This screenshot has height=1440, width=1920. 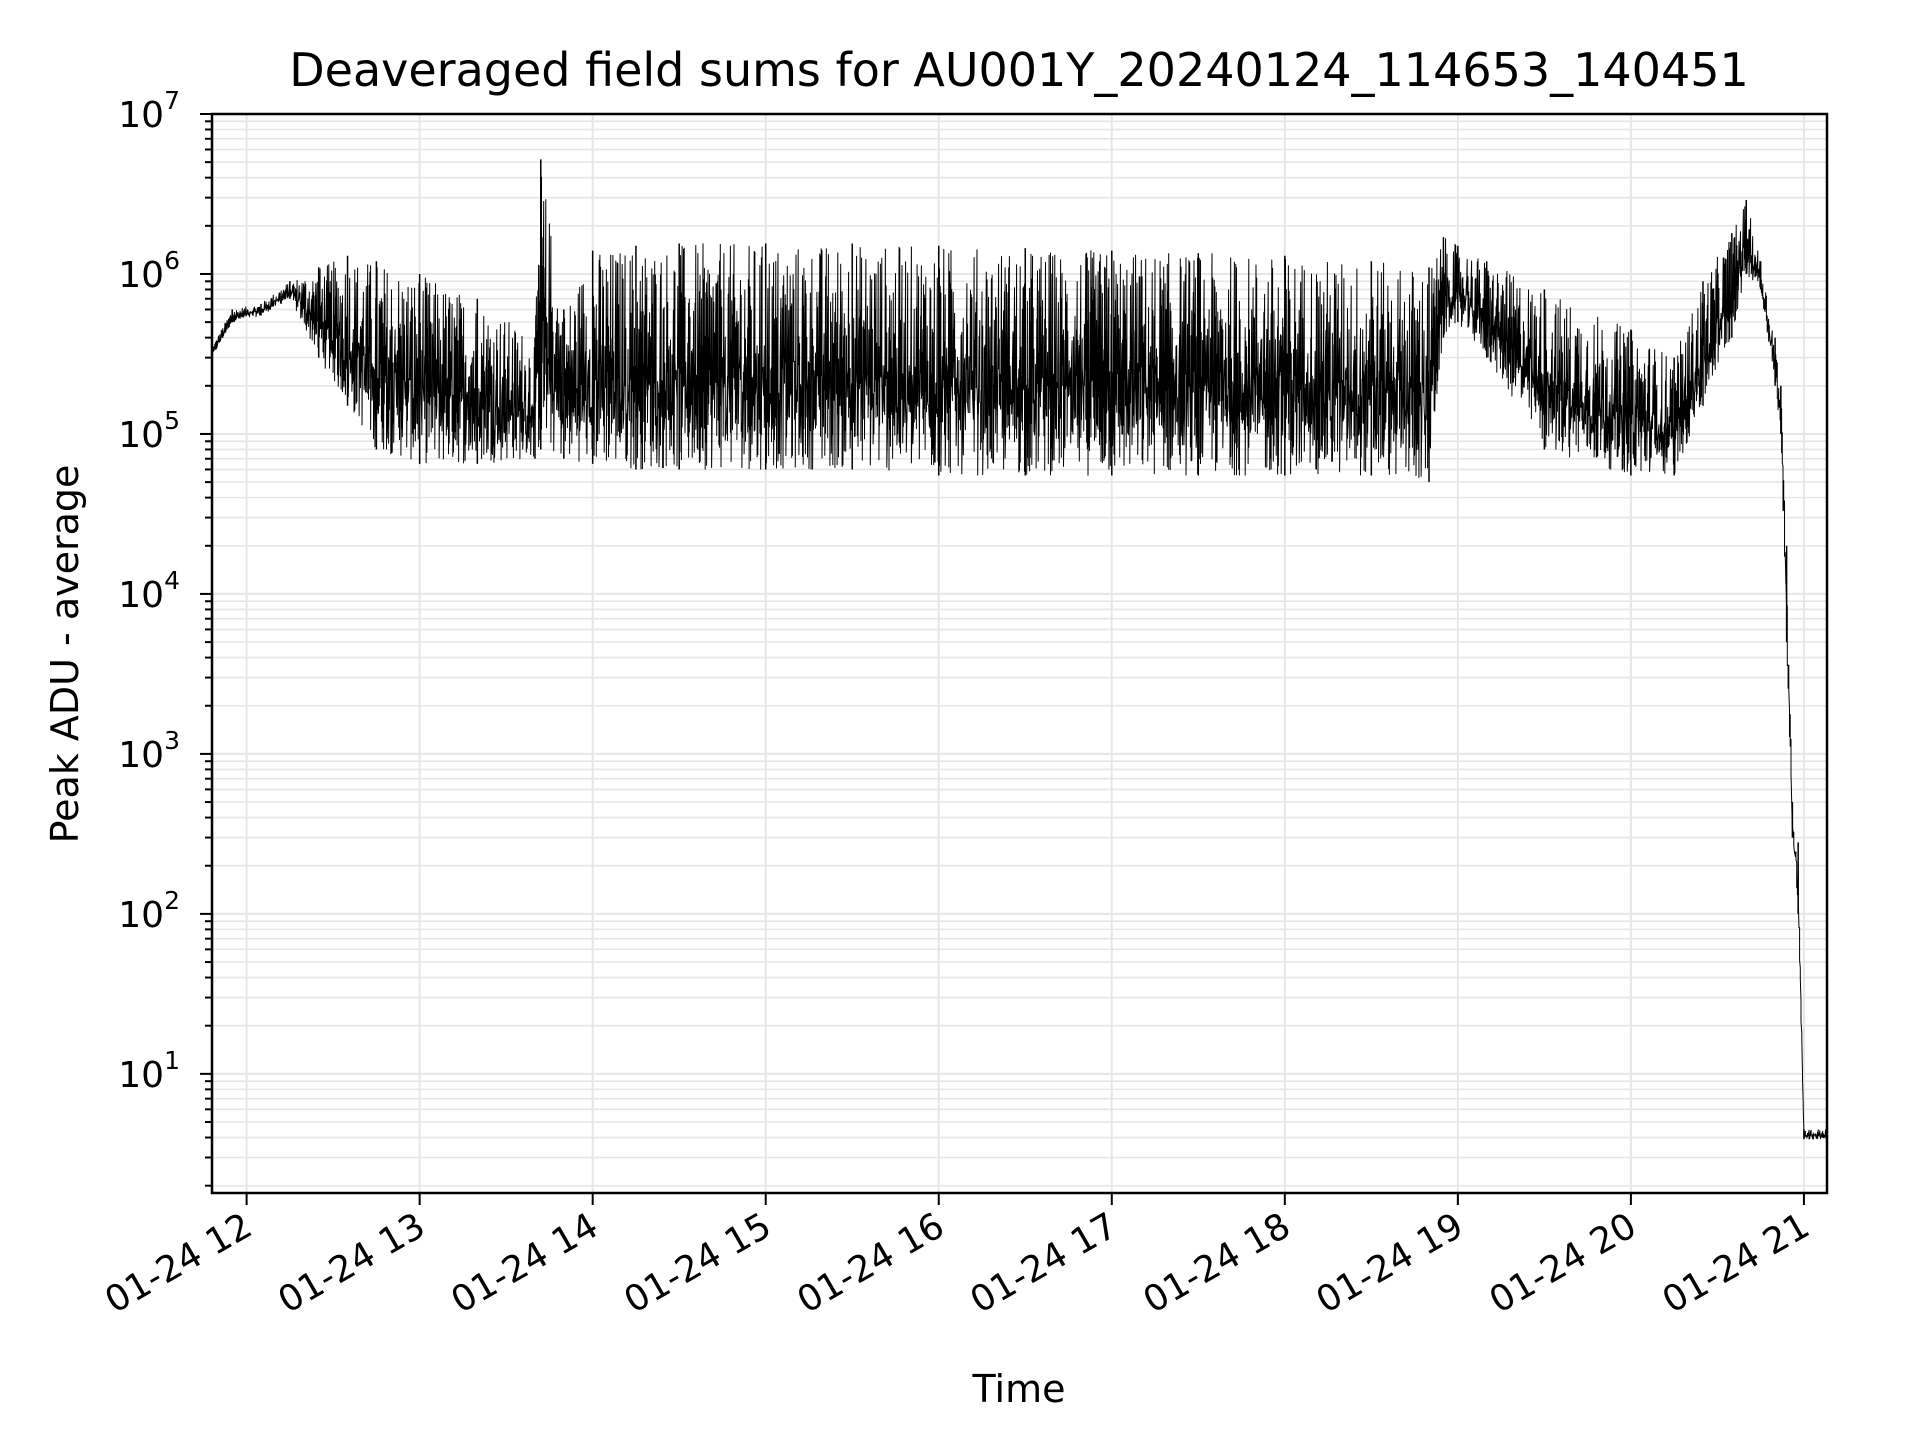 What do you see at coordinates (65, 654) in the screenshot?
I see `y-axis-label: Peak ADU - average` at bounding box center [65, 654].